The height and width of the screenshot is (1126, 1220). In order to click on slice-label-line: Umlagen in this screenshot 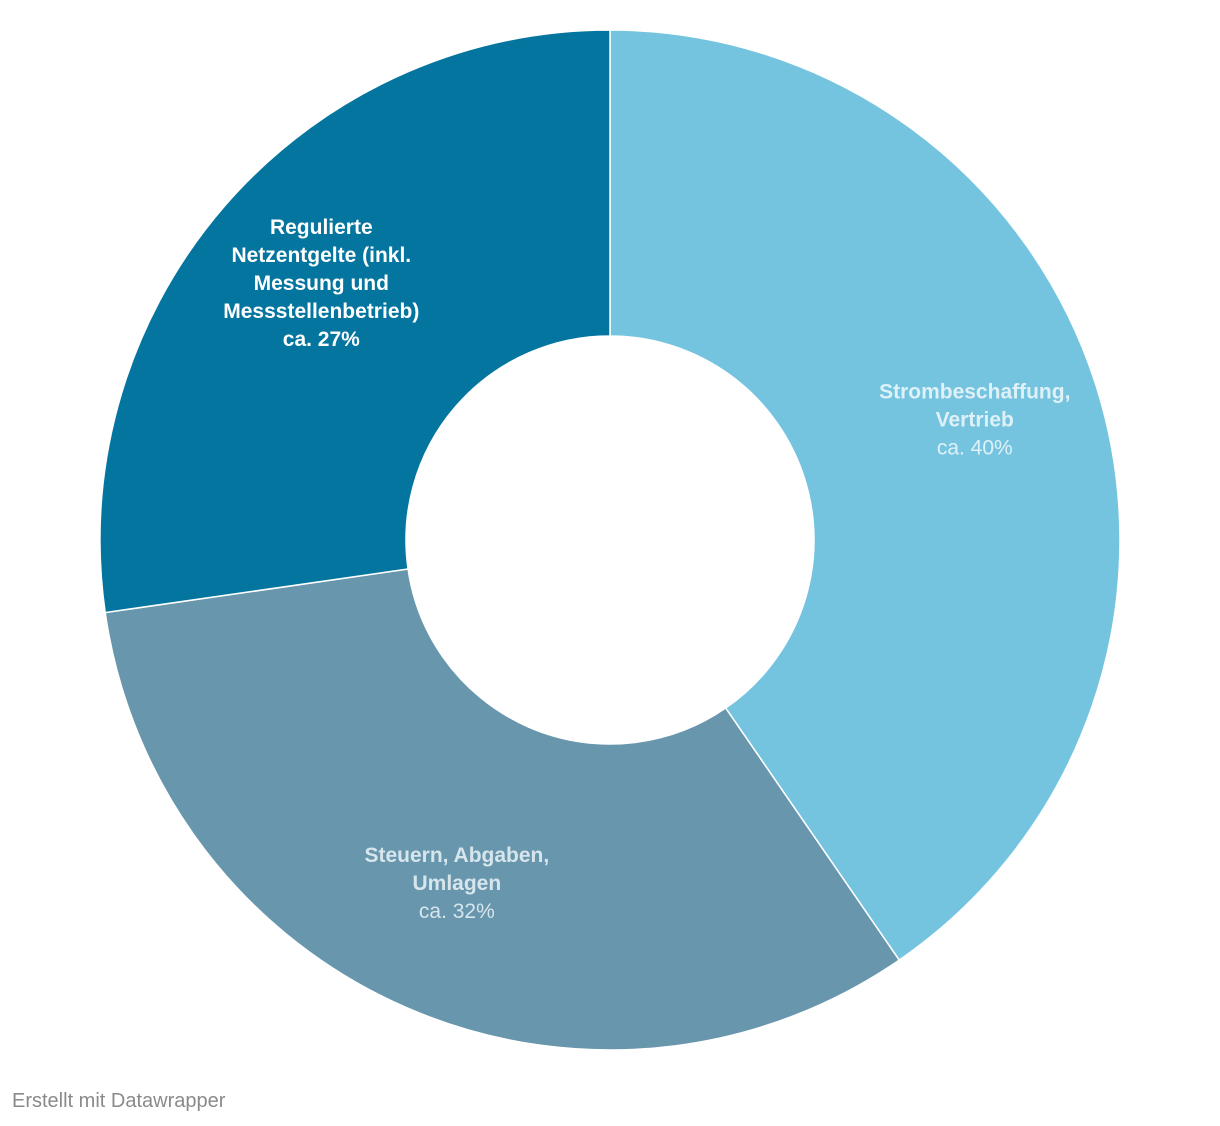, I will do `click(457, 883)`.